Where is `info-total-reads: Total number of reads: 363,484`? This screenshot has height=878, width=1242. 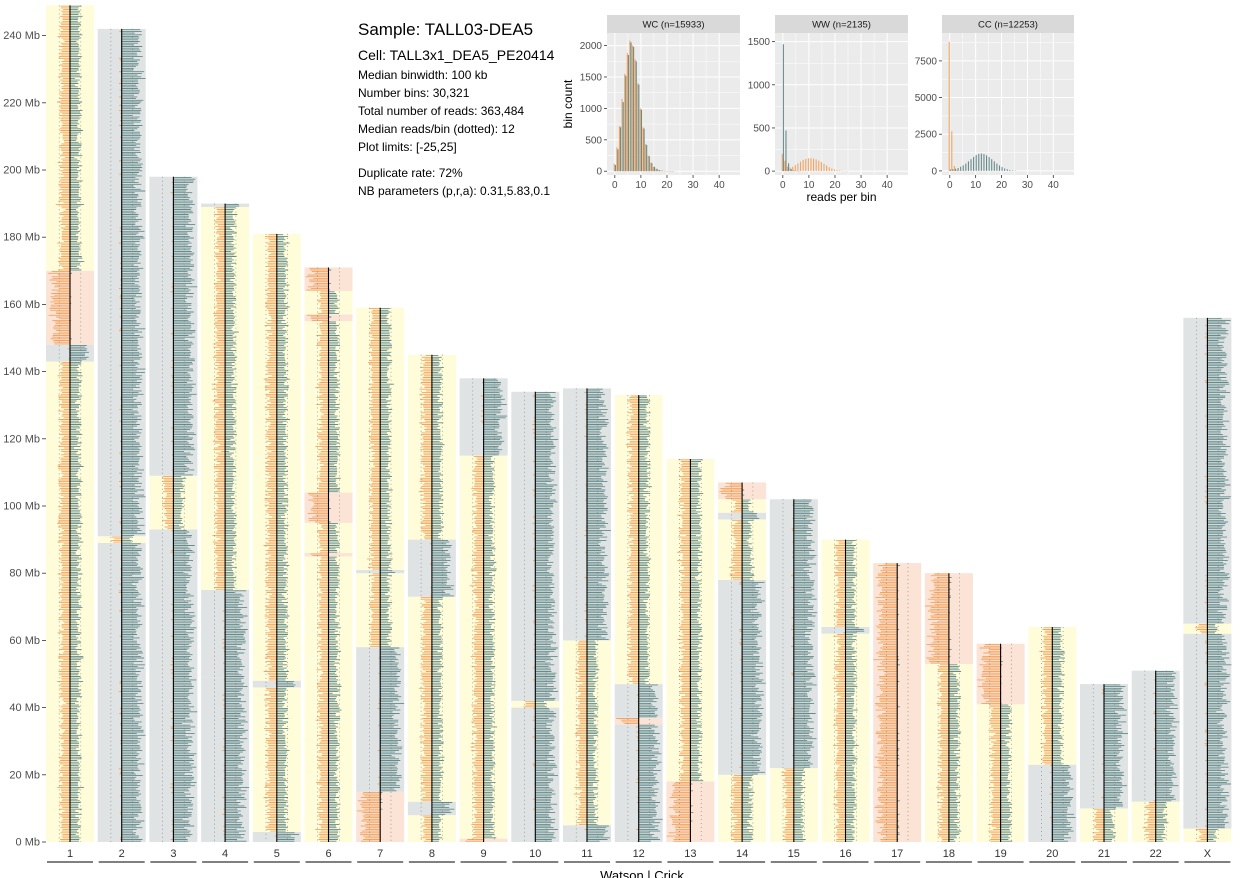
info-total-reads: Total number of reads: 363,484 is located at coordinates (441, 111).